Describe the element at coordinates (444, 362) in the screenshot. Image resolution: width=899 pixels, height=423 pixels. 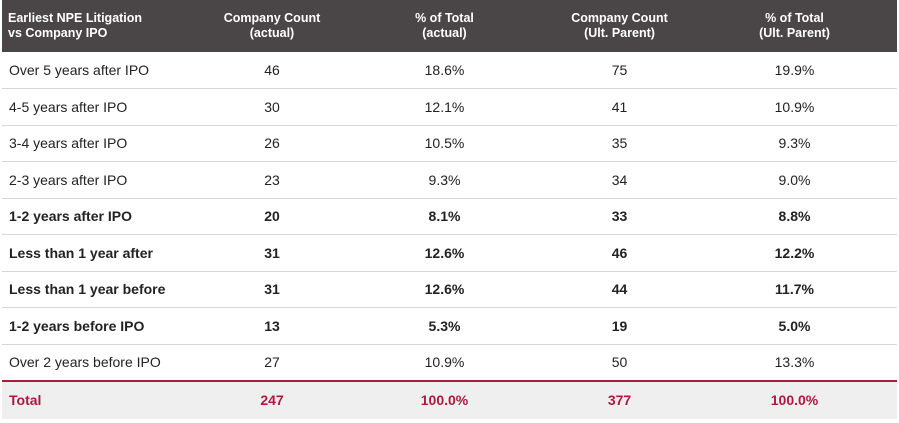
I see `cell-pct-actual: 10.9%` at that location.